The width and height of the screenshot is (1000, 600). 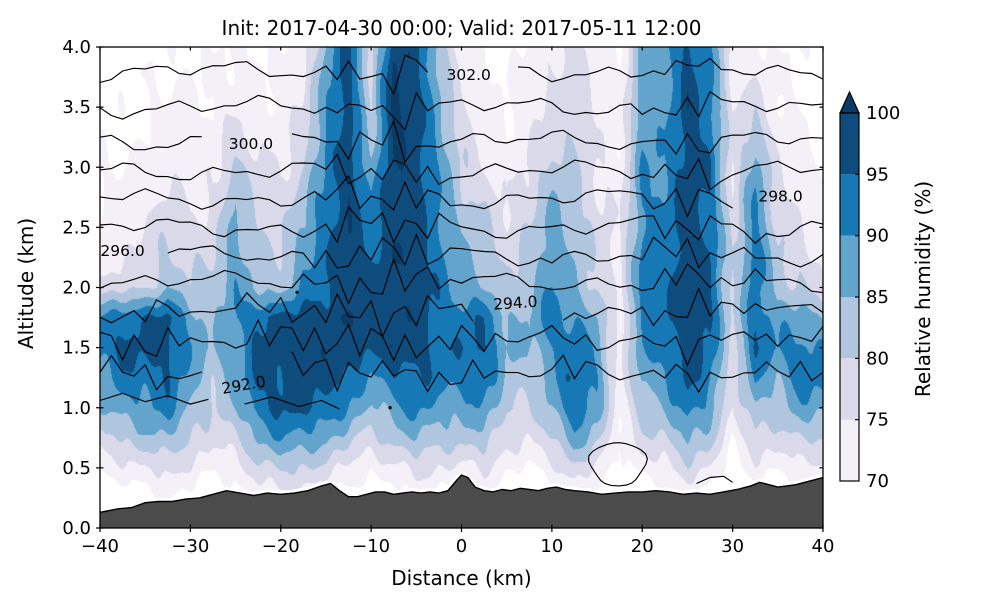 I want to click on colorbar-tick-label: 75, so click(x=877, y=420).